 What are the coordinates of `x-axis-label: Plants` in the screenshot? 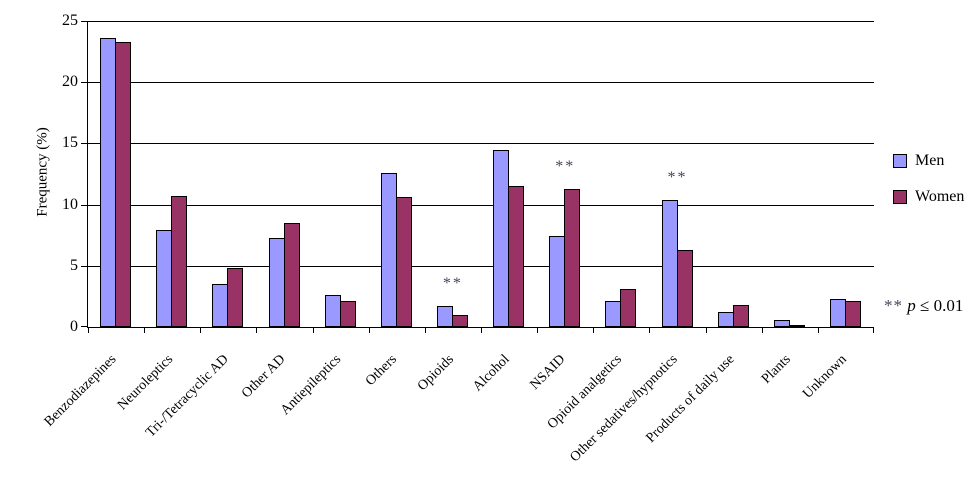 It's located at (776, 369).